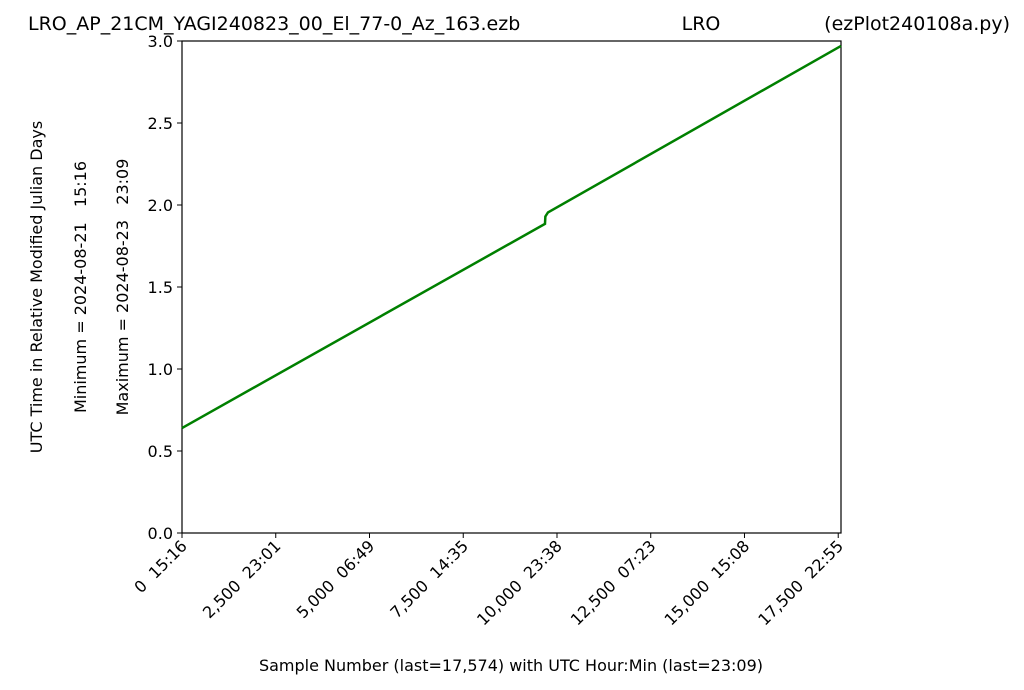 The image size is (1024, 690). I want to click on x-tick-label: 2,500 23:01, so click(242, 579).